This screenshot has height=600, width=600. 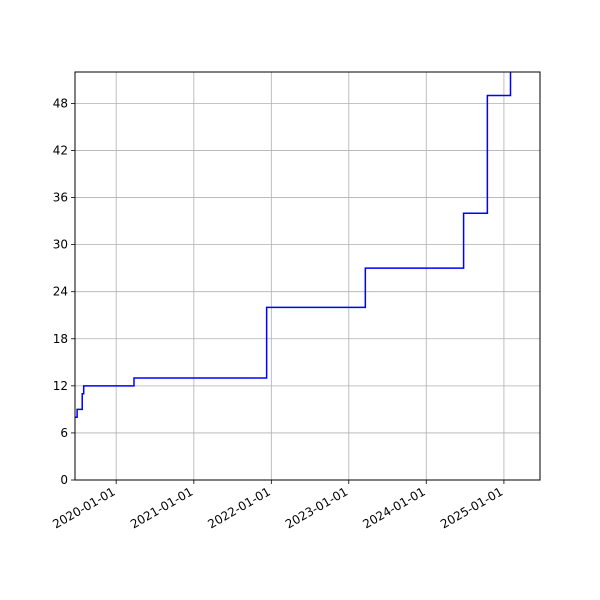 I want to click on y-tick-label: 6, so click(x=64, y=433).